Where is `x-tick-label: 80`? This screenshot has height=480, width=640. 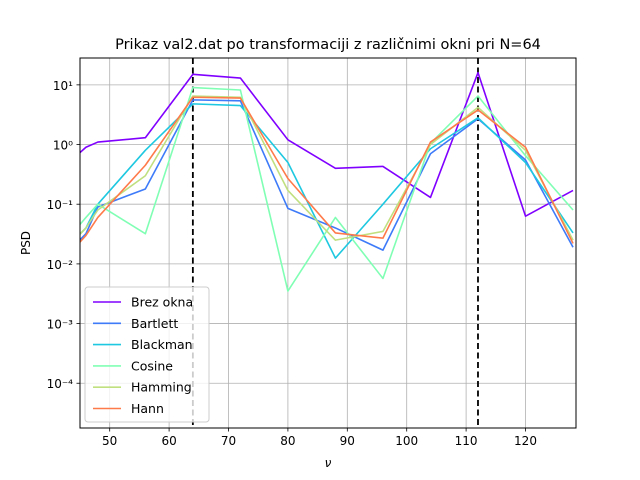 x-tick-label: 80 is located at coordinates (287, 441).